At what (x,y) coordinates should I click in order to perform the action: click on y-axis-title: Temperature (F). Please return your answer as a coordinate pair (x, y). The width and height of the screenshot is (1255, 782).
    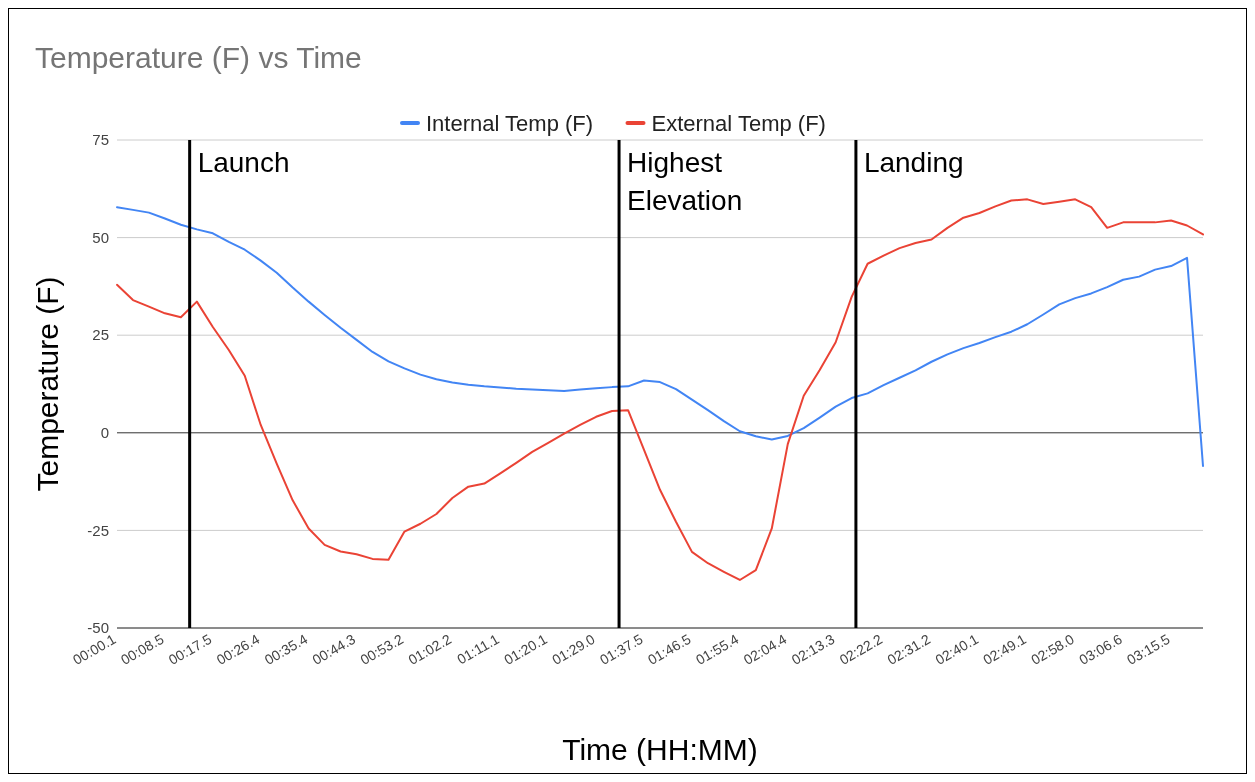
    Looking at the image, I should click on (47, 384).